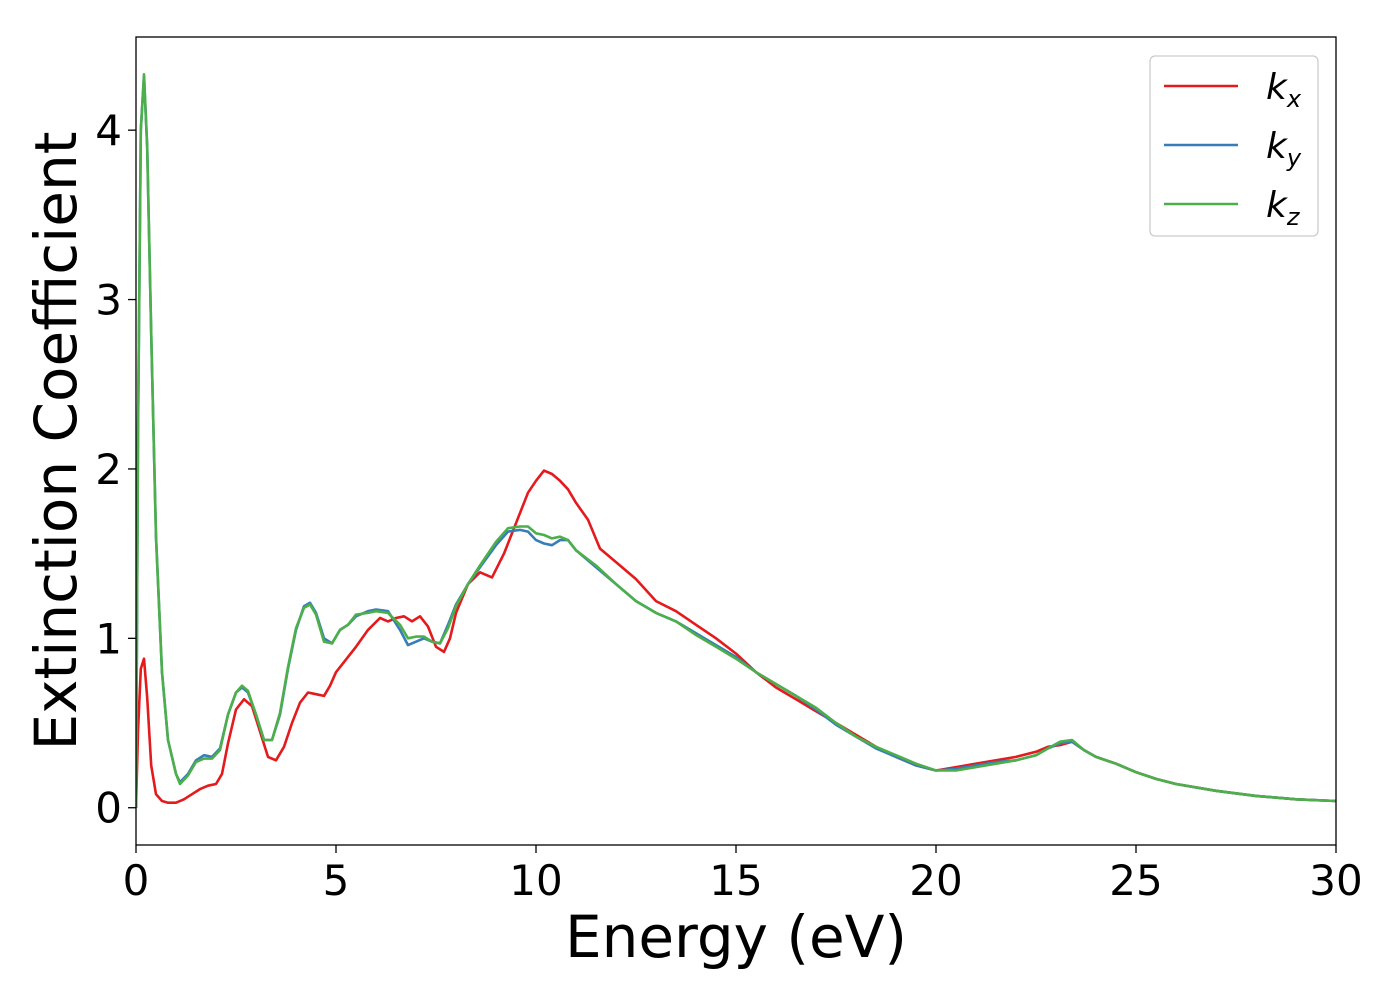  What do you see at coordinates (736, 937) in the screenshot?
I see `x-axis-title: Energy (eV)` at bounding box center [736, 937].